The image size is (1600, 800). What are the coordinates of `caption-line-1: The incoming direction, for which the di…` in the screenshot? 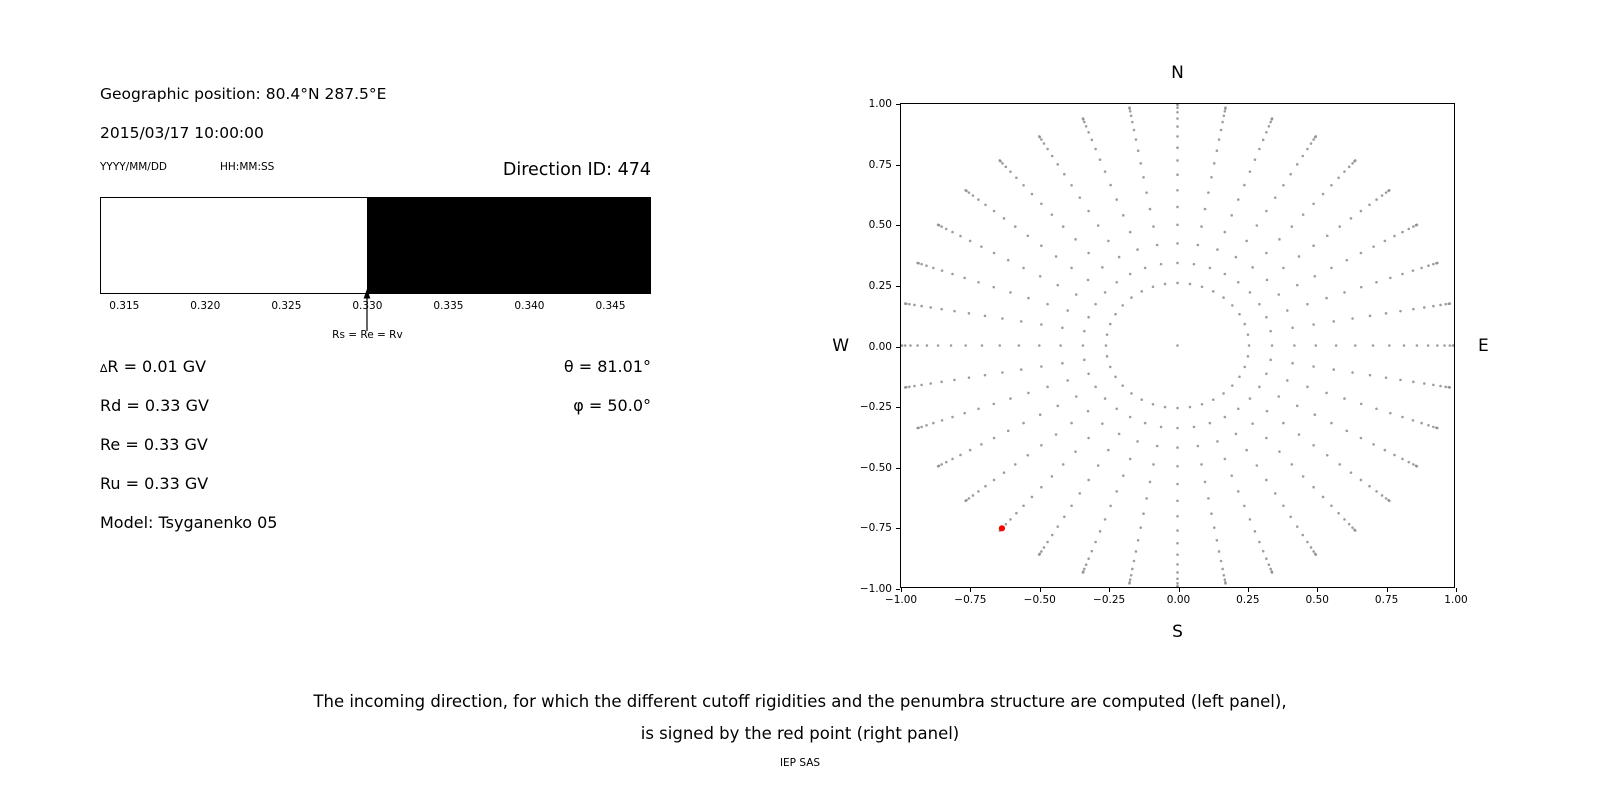 It's located at (800, 701).